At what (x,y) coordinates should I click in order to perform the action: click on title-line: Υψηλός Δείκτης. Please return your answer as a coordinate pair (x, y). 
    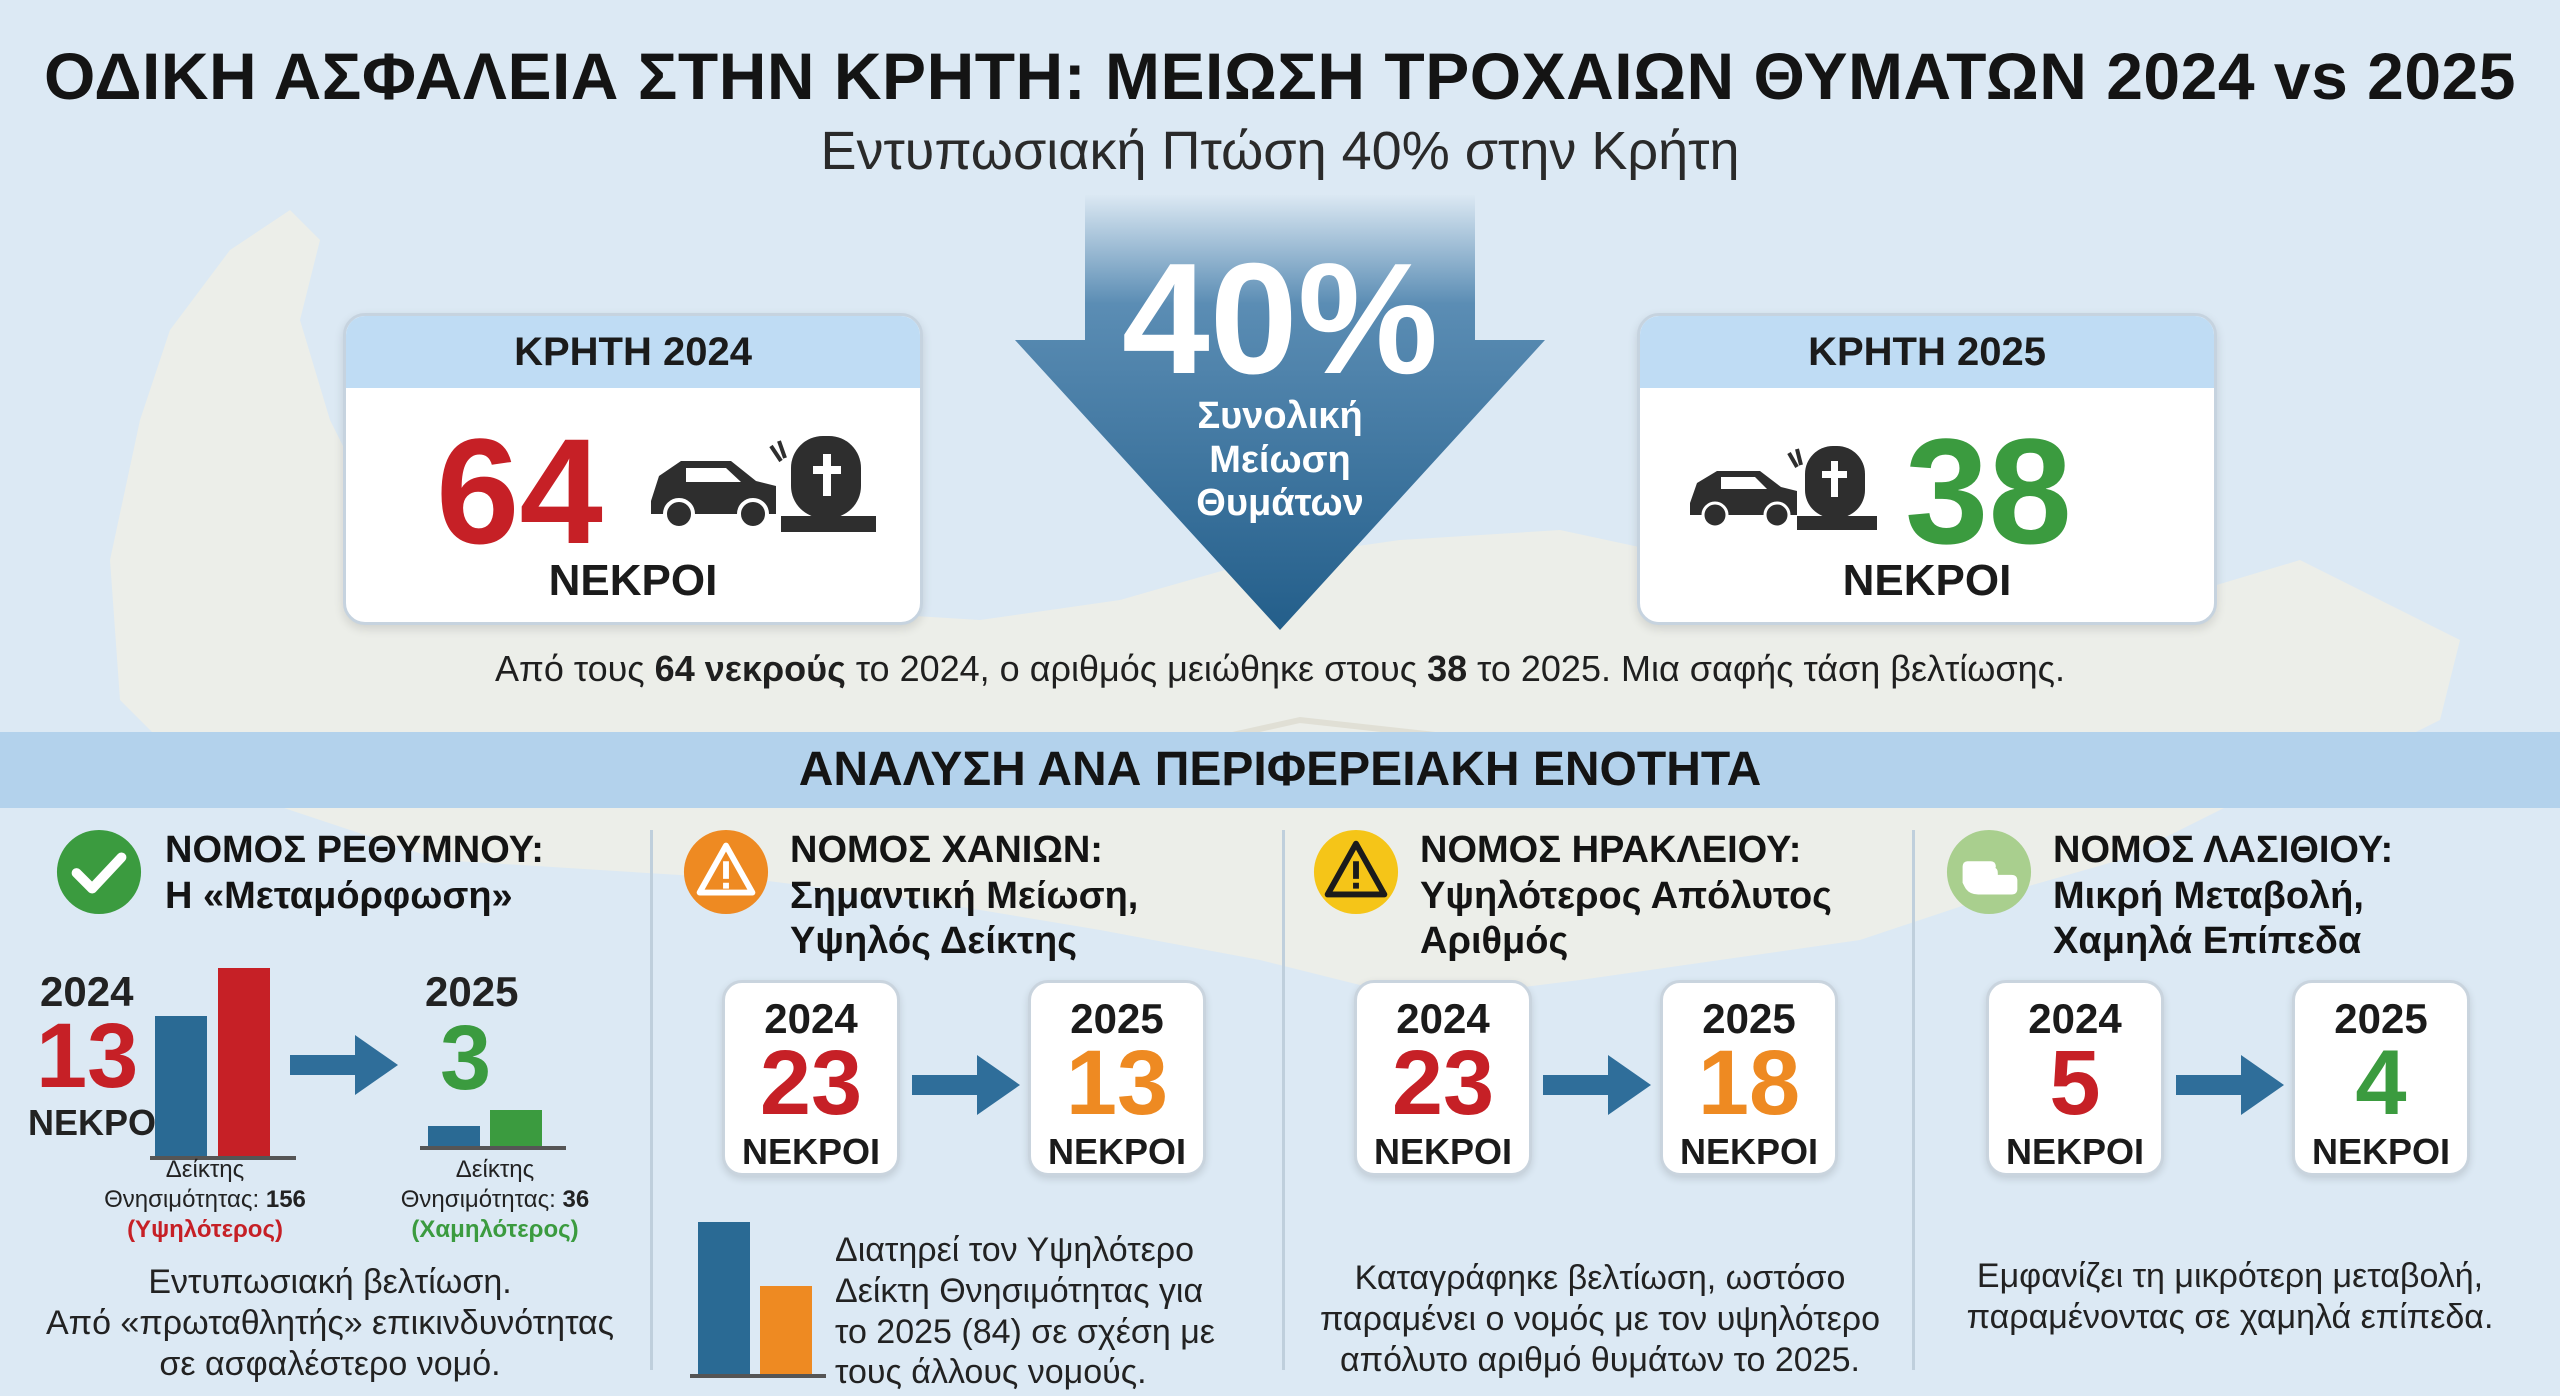
    Looking at the image, I should click on (934, 941).